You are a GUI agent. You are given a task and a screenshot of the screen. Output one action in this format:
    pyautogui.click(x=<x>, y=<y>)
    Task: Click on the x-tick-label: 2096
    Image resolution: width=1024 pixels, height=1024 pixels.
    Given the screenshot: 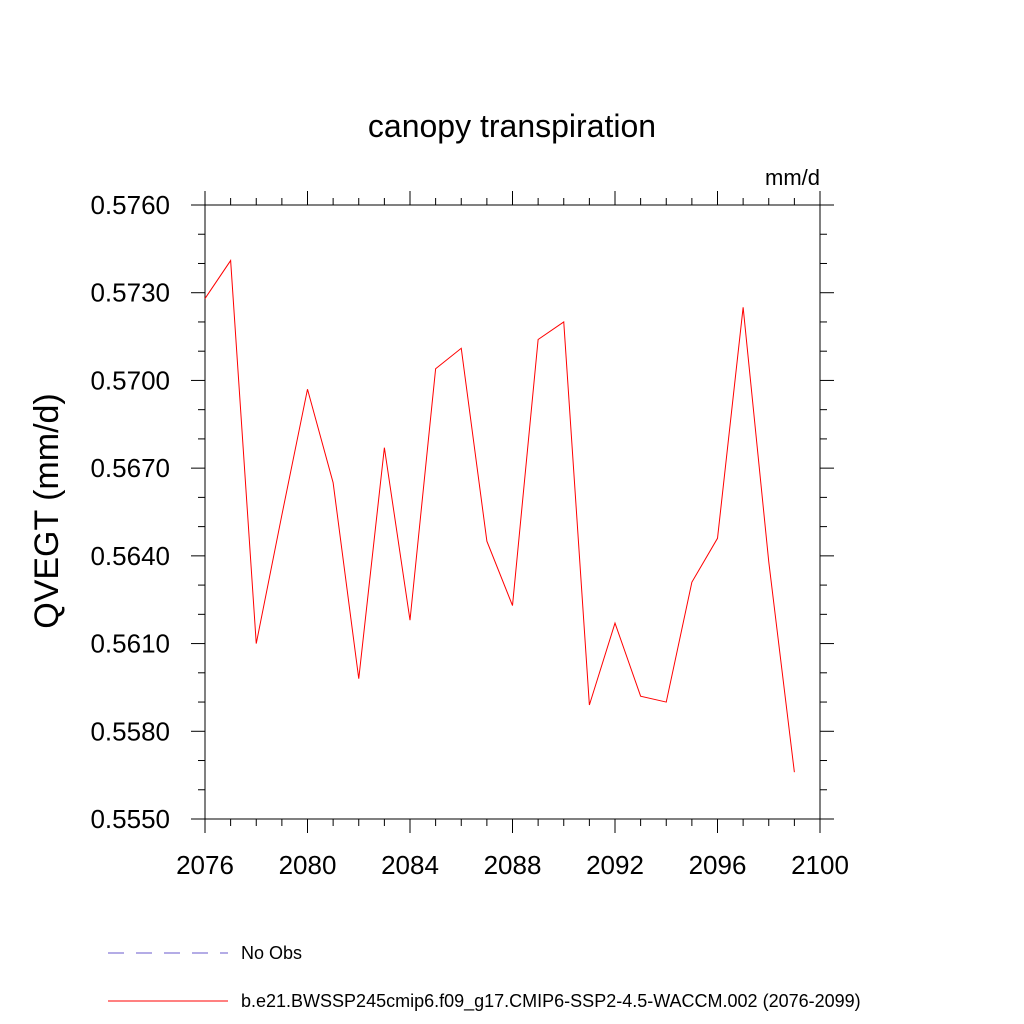 What is the action you would take?
    pyautogui.click(x=718, y=865)
    